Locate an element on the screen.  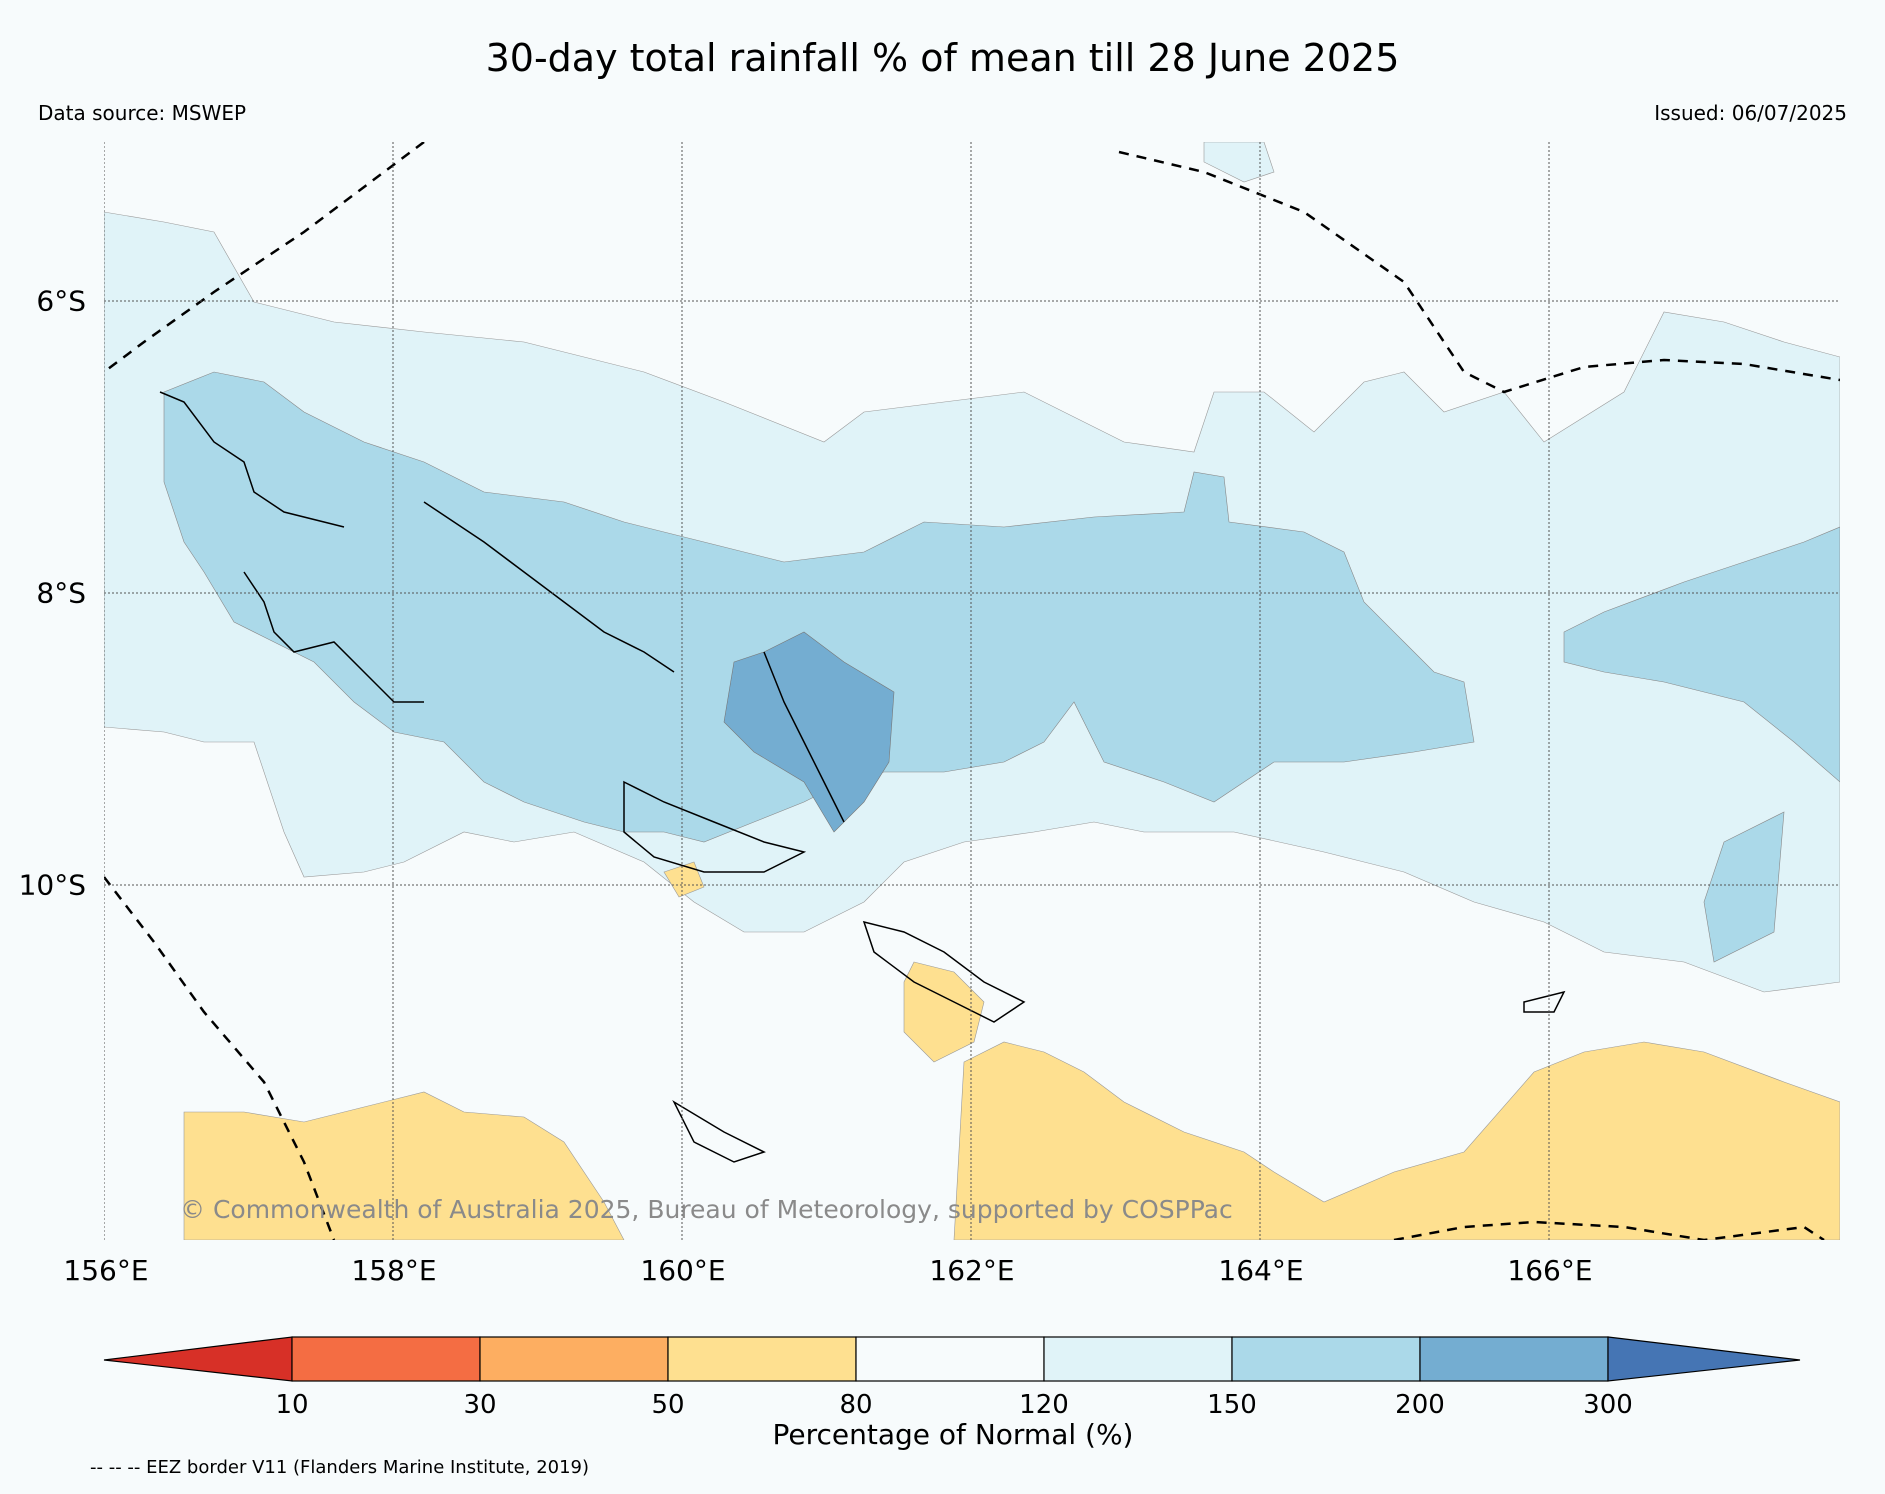
data-source: Data source: MSWEP is located at coordinates (142, 113).